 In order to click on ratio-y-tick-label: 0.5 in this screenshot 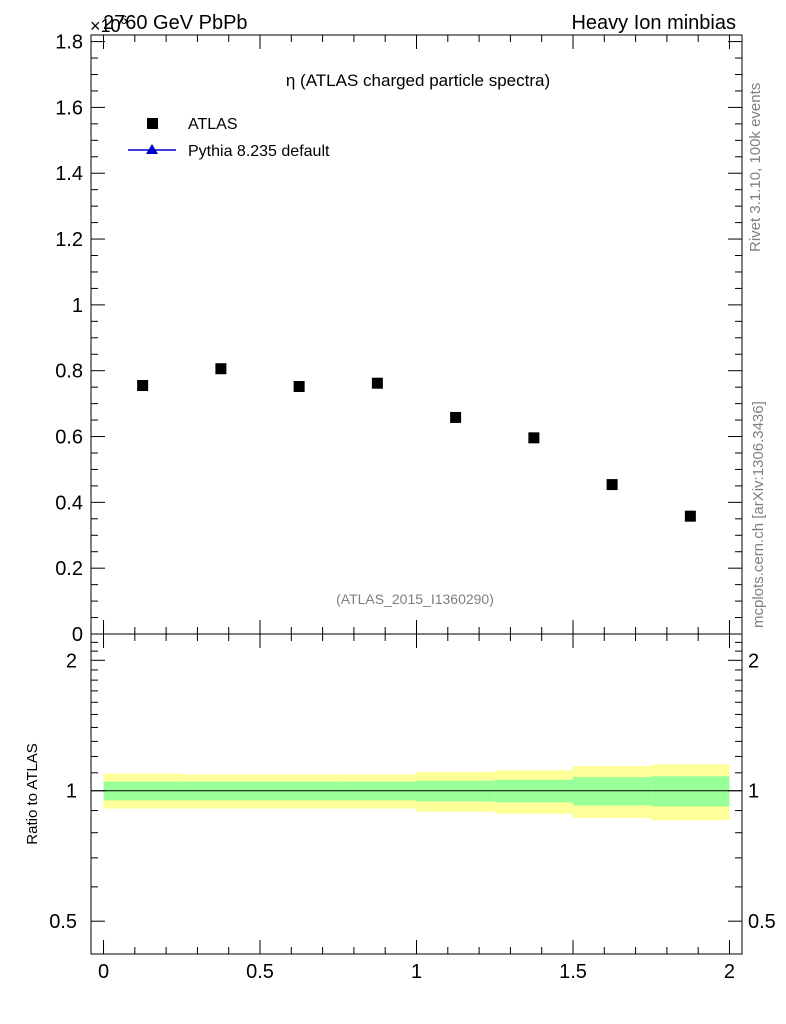, I will do `click(63, 922)`.